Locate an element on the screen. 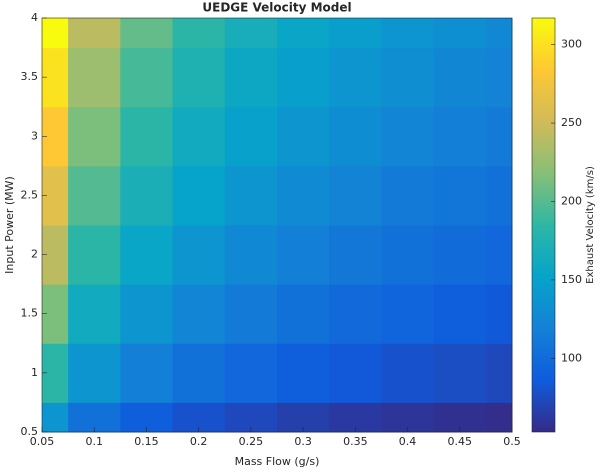 This screenshot has height=472, width=600. x-axis-label: Mass Flow (g/s) is located at coordinates (277, 461).